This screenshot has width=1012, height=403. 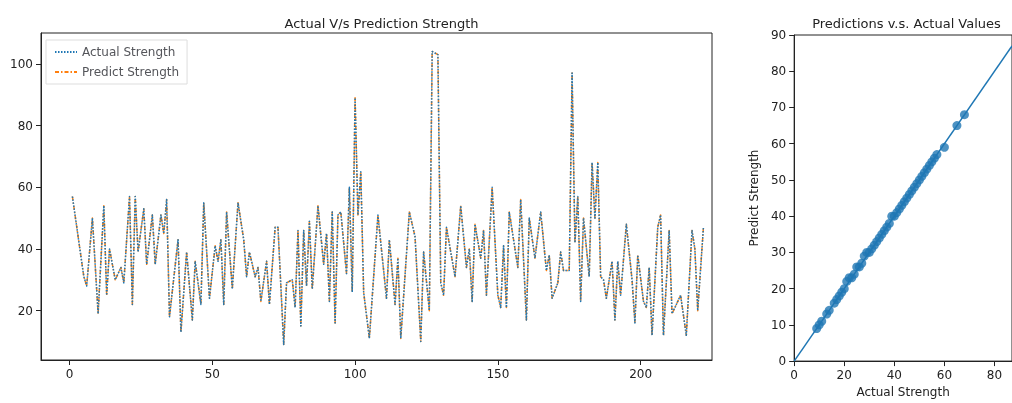 I want to click on x-tick-label: 60, so click(x=944, y=375).